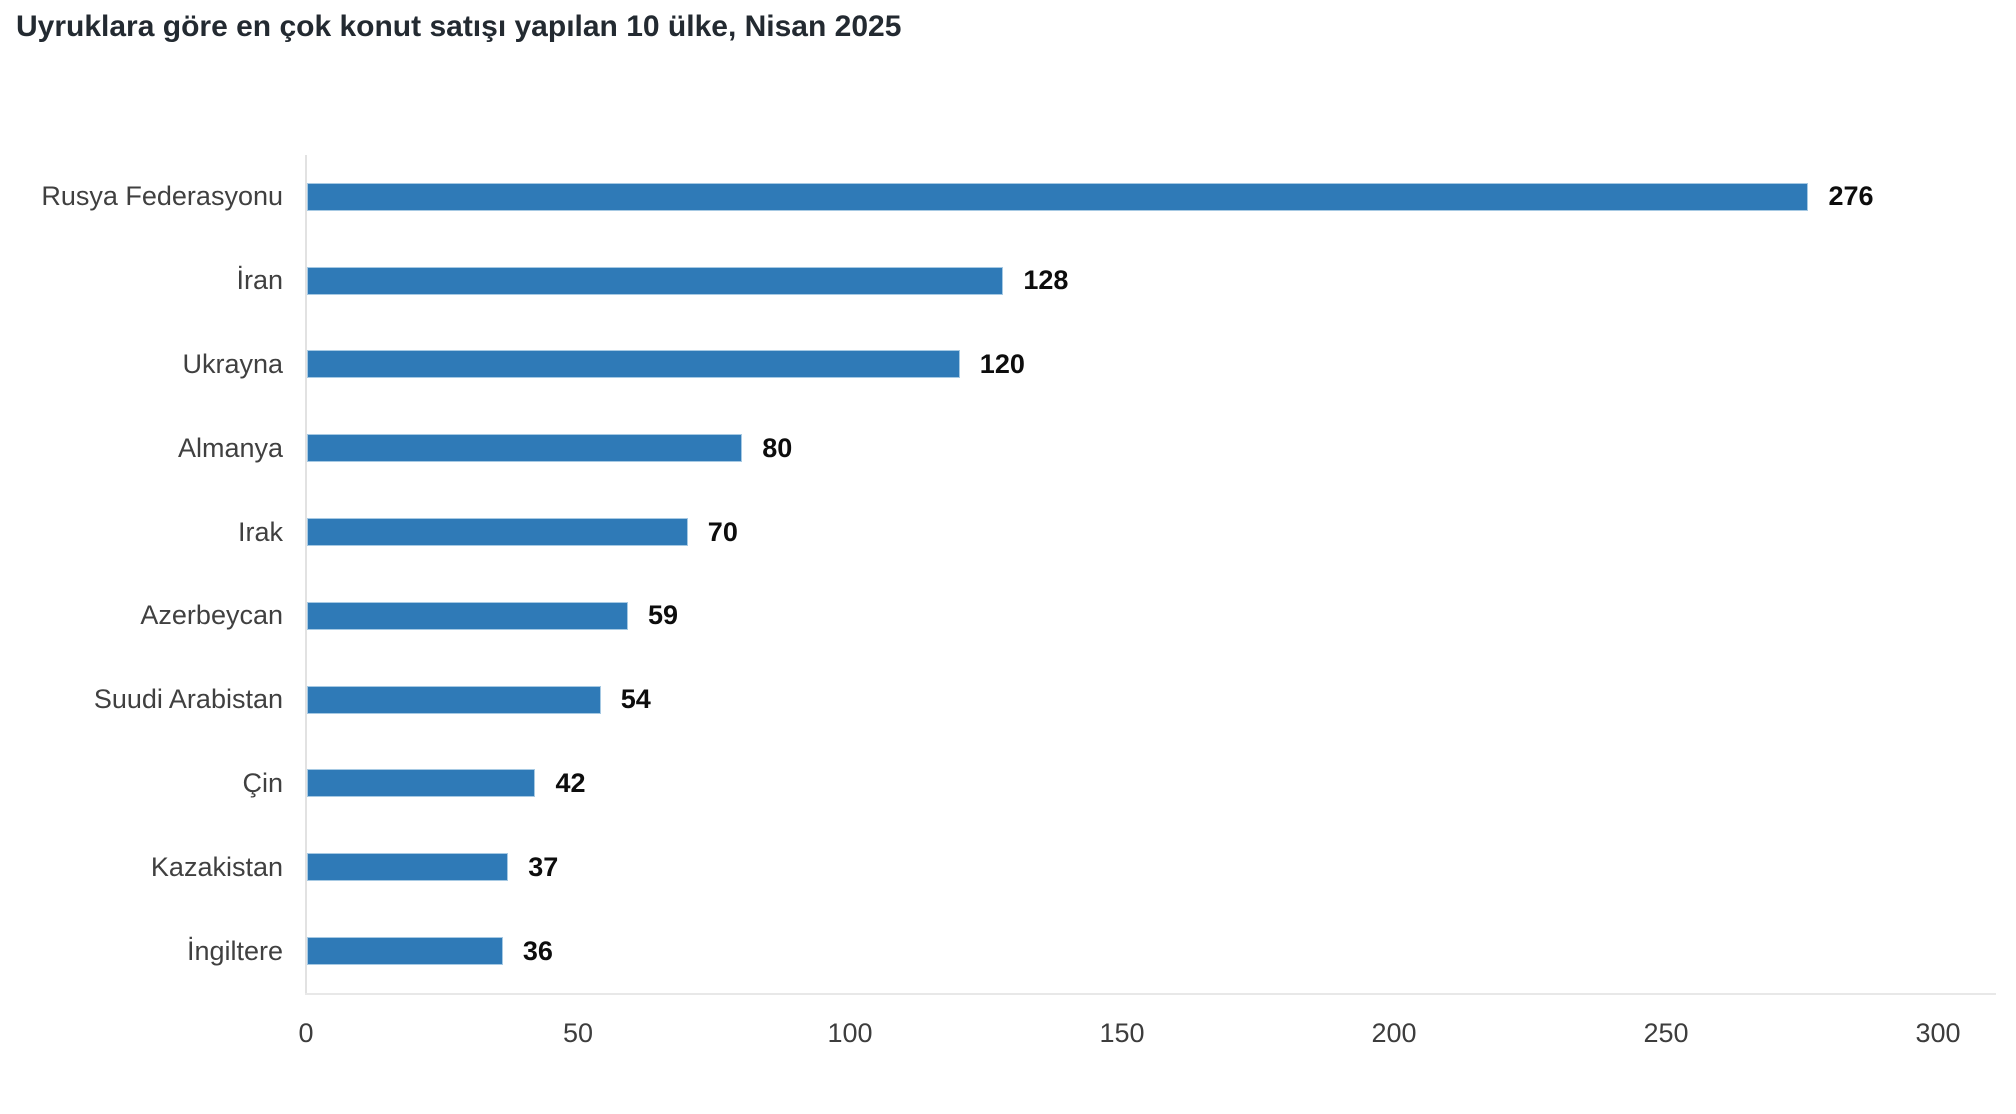 The height and width of the screenshot is (1114, 2016). Describe the element at coordinates (1123, 867) in the screenshot. I see `bar-area: 37` at that location.